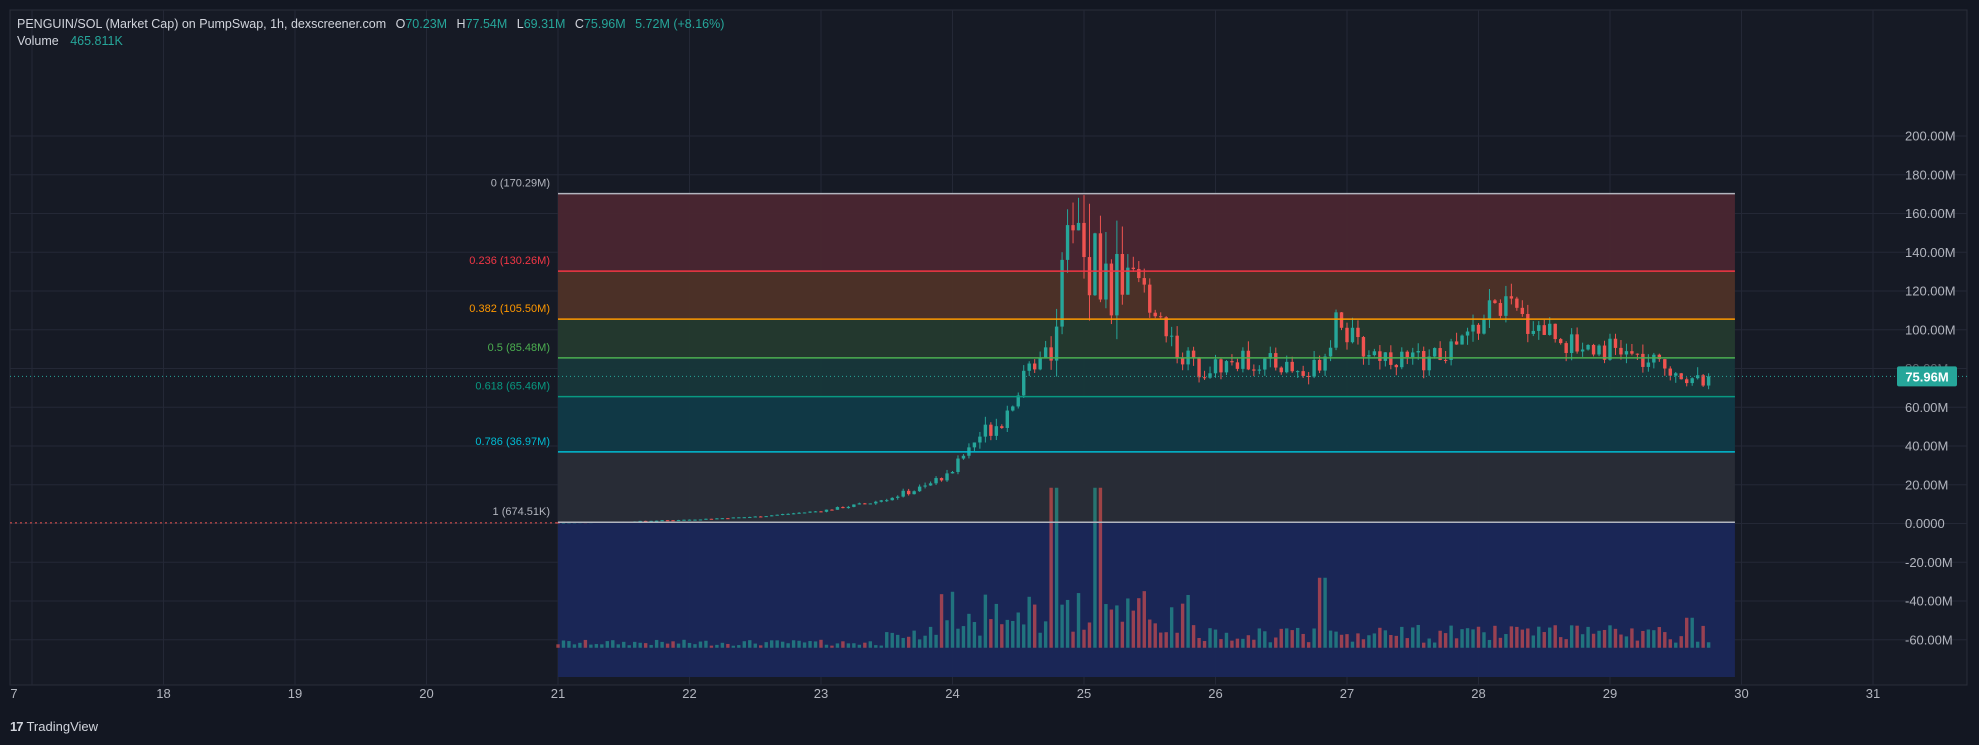  I want to click on high-value: 77.54M, so click(486, 24).